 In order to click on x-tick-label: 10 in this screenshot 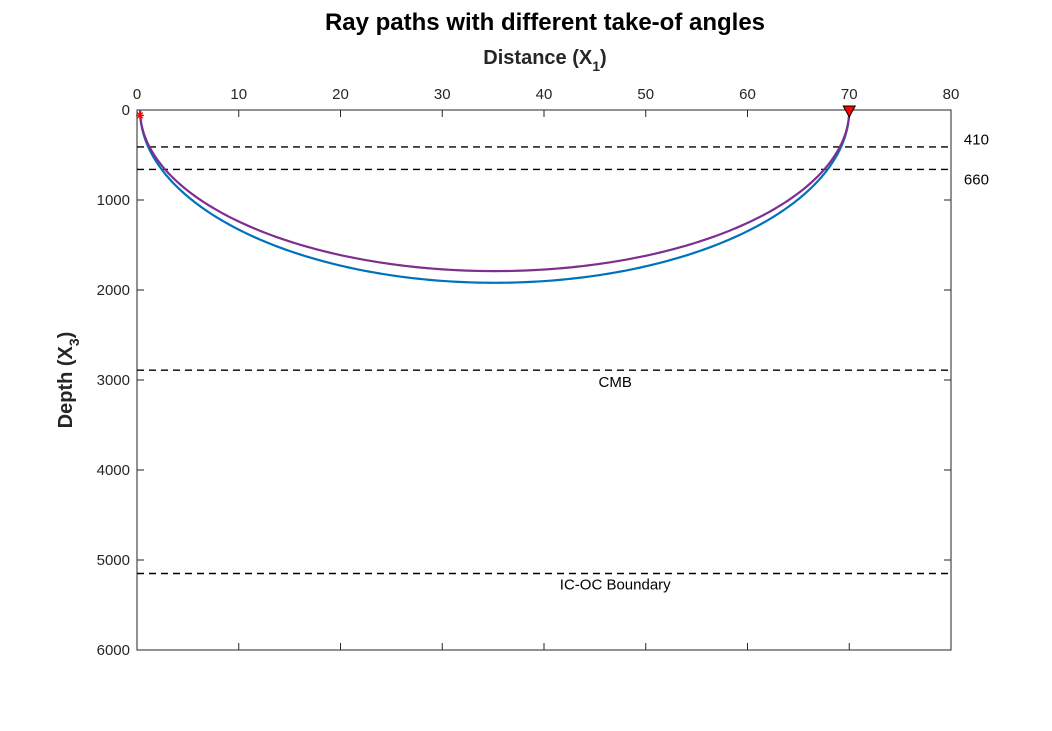, I will do `click(238, 94)`.